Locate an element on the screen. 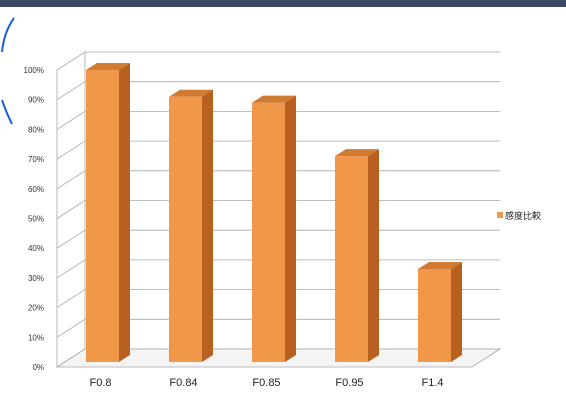  y-tick-label: 100% is located at coordinates (34, 70).